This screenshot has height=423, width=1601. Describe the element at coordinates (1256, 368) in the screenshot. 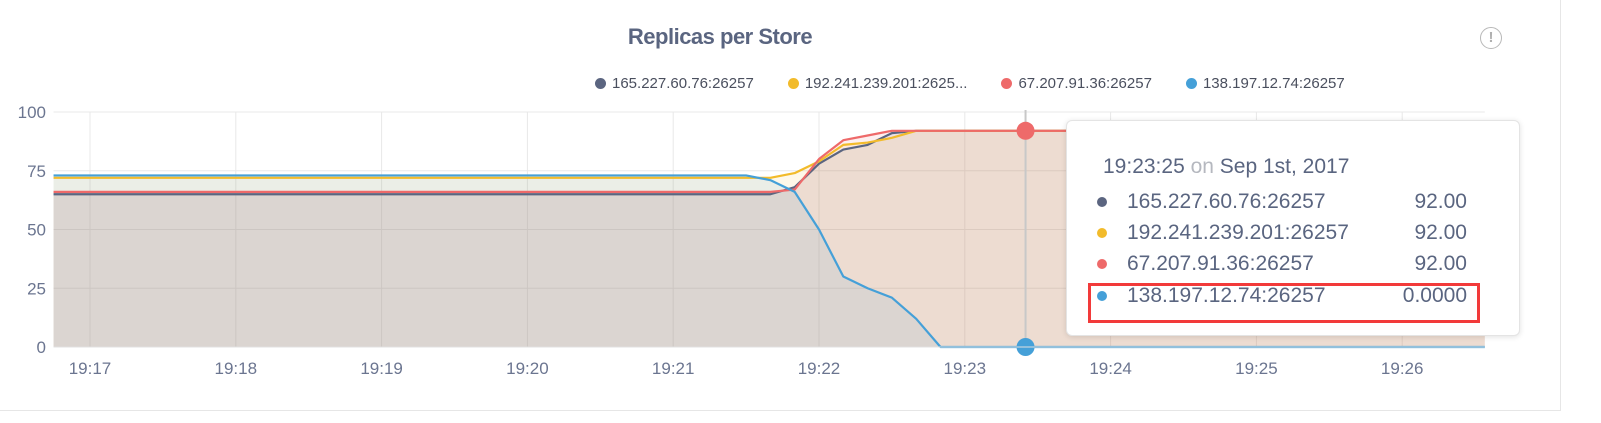

I see `x-tick-label: 19:25` at that location.